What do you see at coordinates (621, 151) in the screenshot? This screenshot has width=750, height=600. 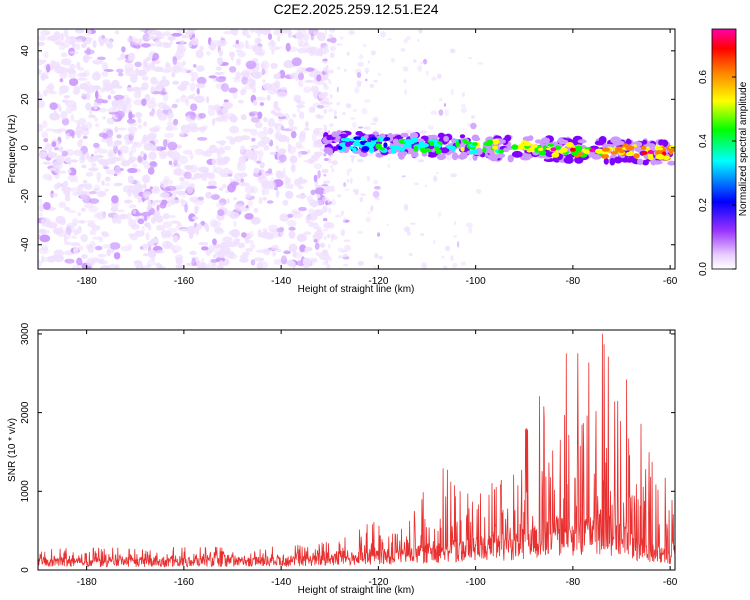 I see `signal-peak` at bounding box center [621, 151].